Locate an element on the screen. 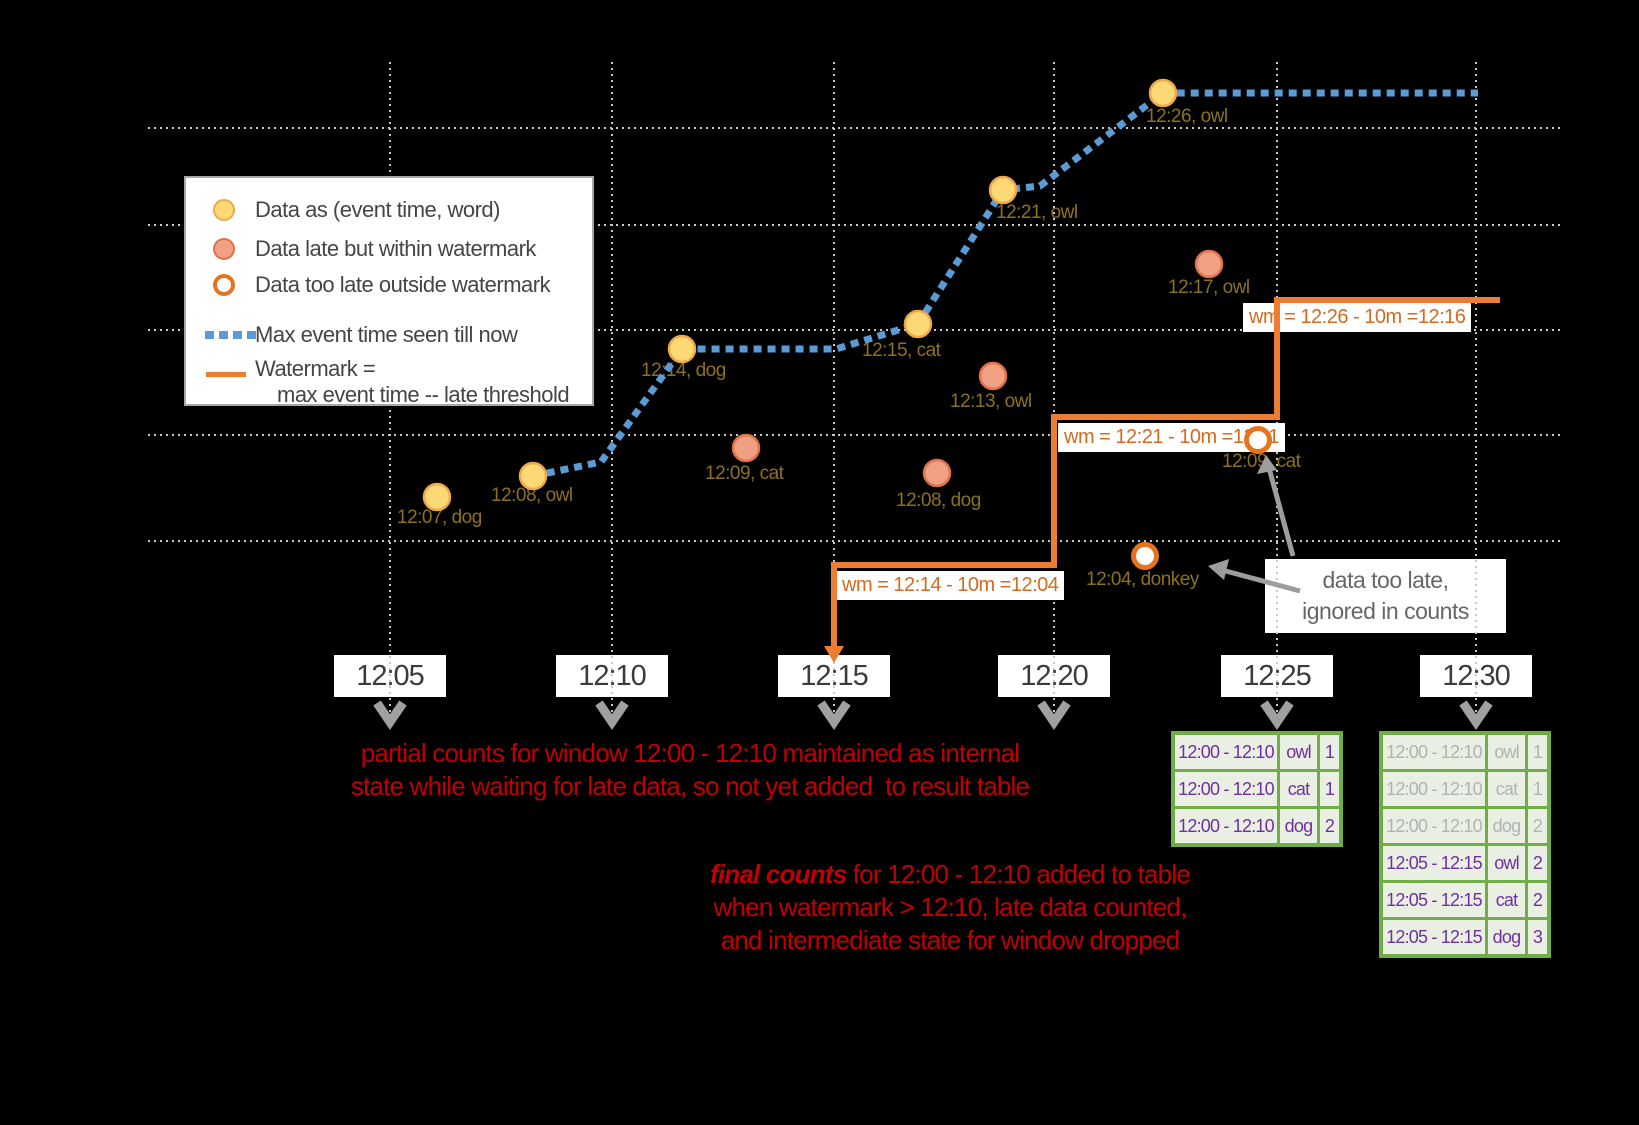 Image resolution: width=1639 pixels, height=1125 pixels. point-label-1208-owl: 12:08, owl is located at coordinates (532, 495).